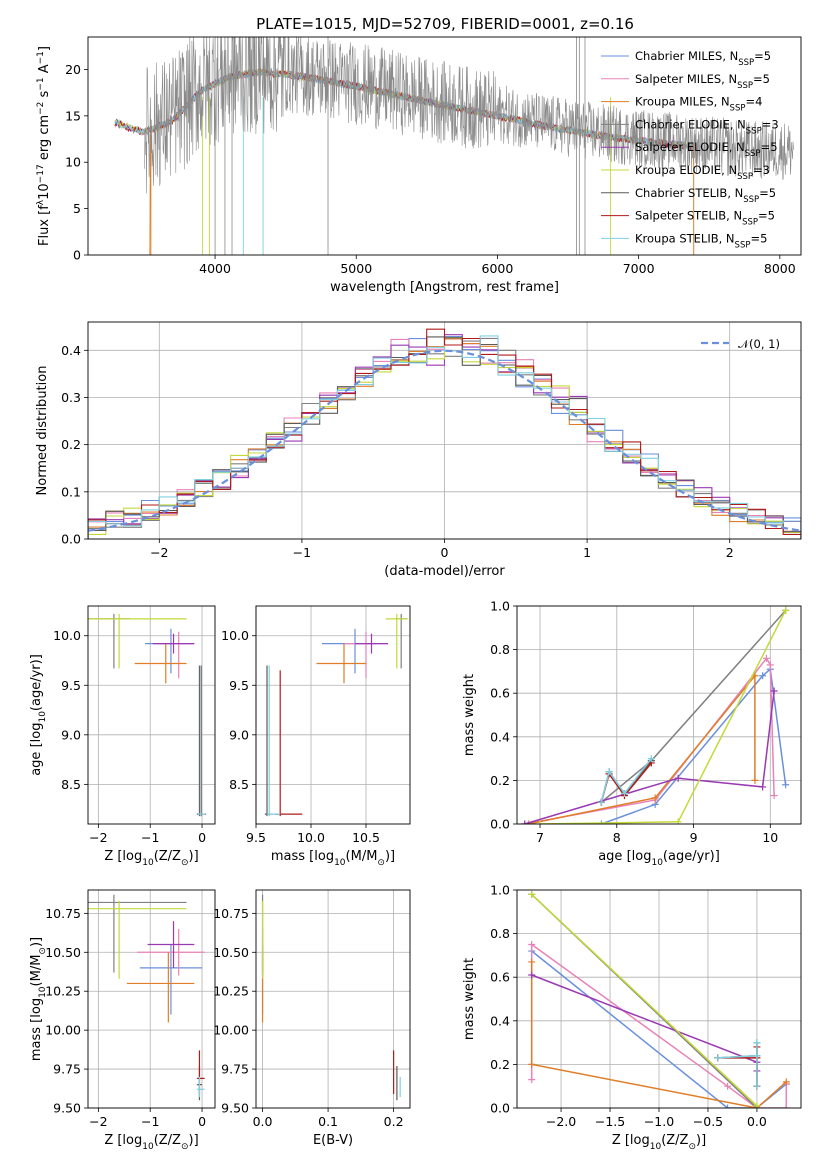 The width and height of the screenshot is (819, 1170). What do you see at coordinates (73, 162) in the screenshot?
I see `y-tick-label: 10` at bounding box center [73, 162].